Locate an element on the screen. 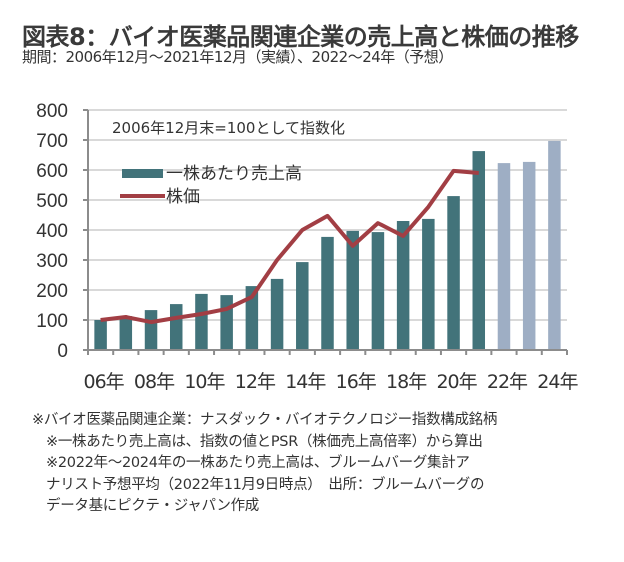 This screenshot has width=624, height=562. index-note: 2006年12月末=100として指数化 is located at coordinates (228, 128).